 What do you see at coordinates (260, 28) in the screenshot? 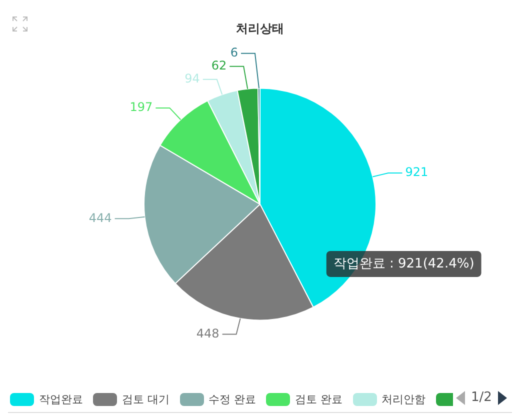
I see `chart-title: 처리상태` at bounding box center [260, 28].